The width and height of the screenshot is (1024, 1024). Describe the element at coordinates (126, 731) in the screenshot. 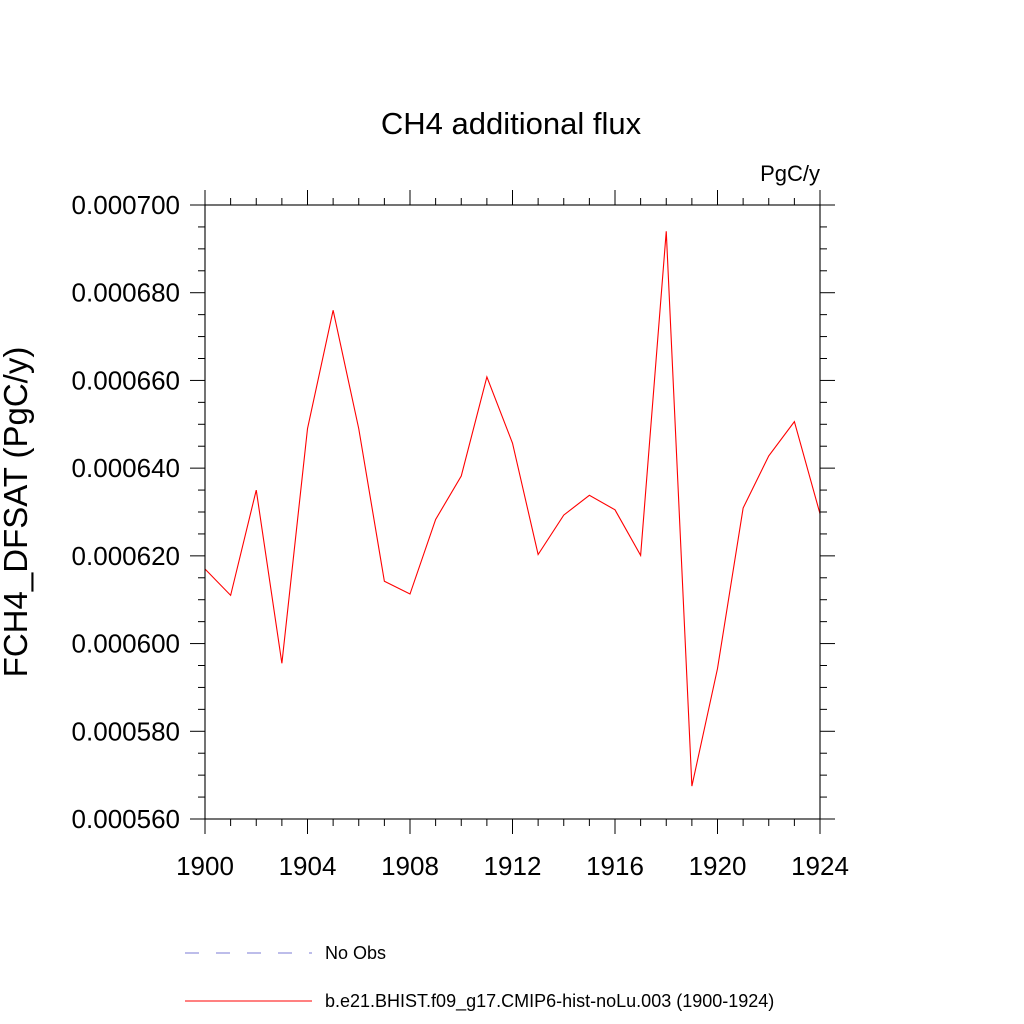

I see `y-tick-label: 0.000580` at that location.